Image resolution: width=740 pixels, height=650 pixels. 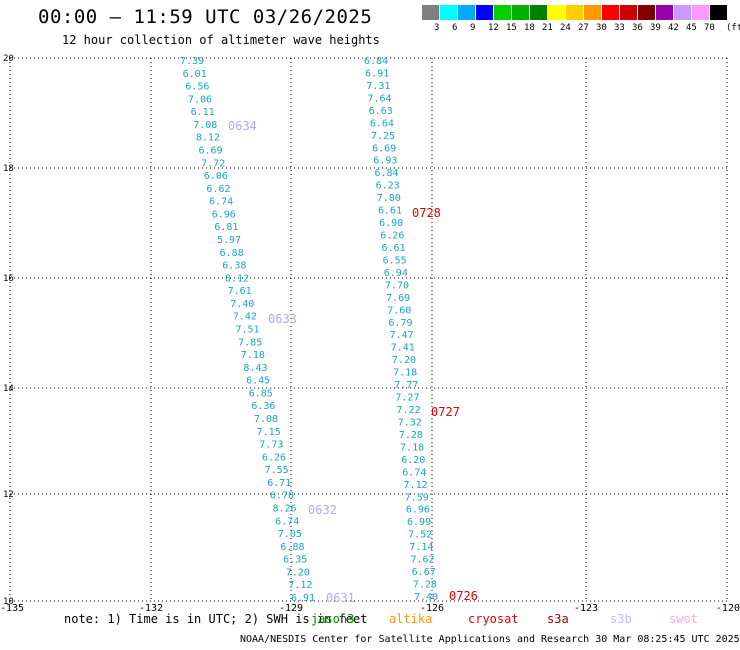 What do you see at coordinates (396, 273) in the screenshot?
I see `swh-value: 6.94` at bounding box center [396, 273].